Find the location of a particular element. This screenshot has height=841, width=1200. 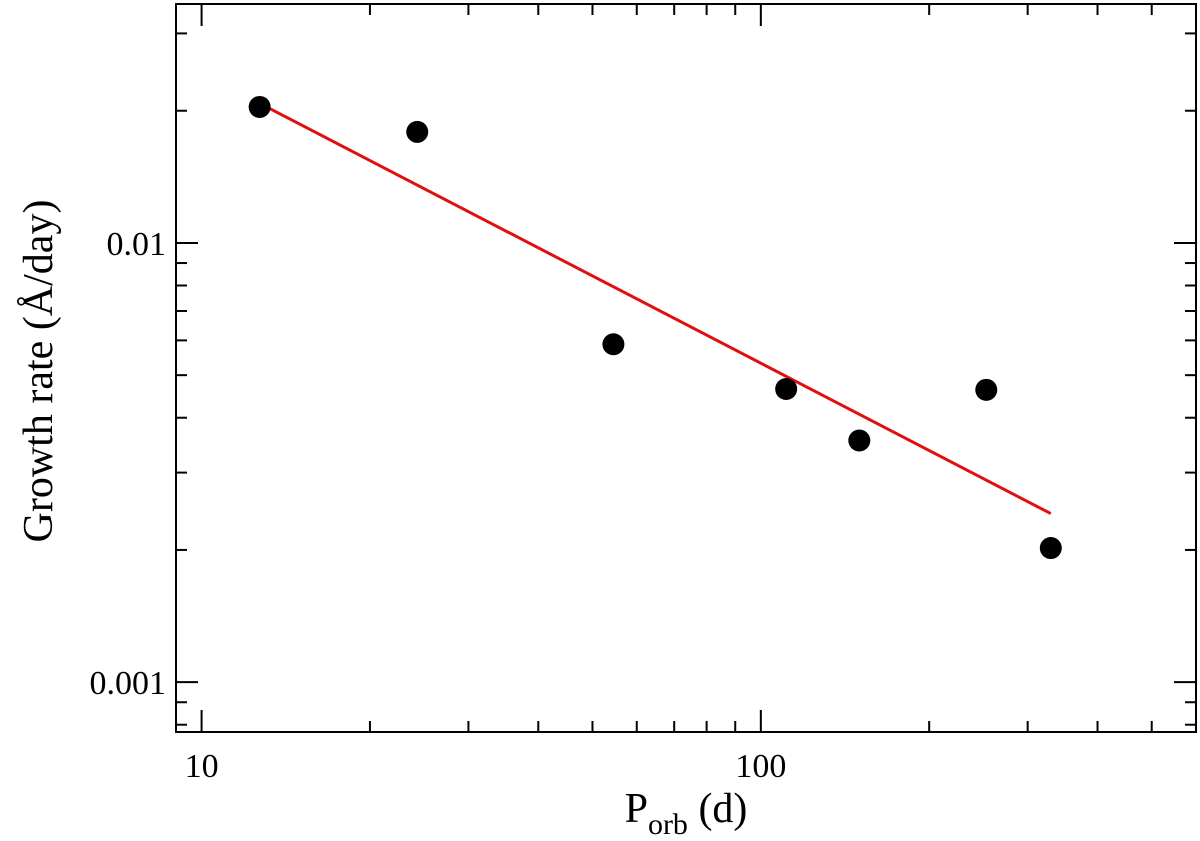

y-tick-label: 0.001 is located at coordinates (128, 683).